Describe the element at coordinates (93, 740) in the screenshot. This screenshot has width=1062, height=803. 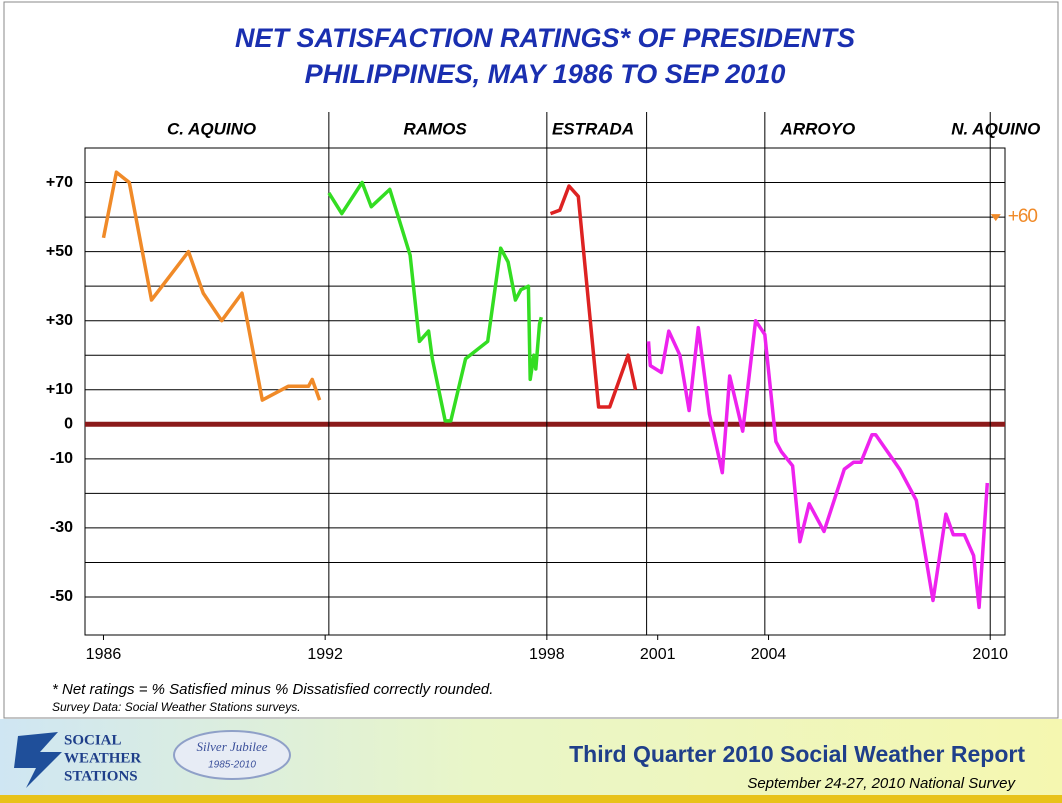
I see `org-name: SOCIAL` at that location.